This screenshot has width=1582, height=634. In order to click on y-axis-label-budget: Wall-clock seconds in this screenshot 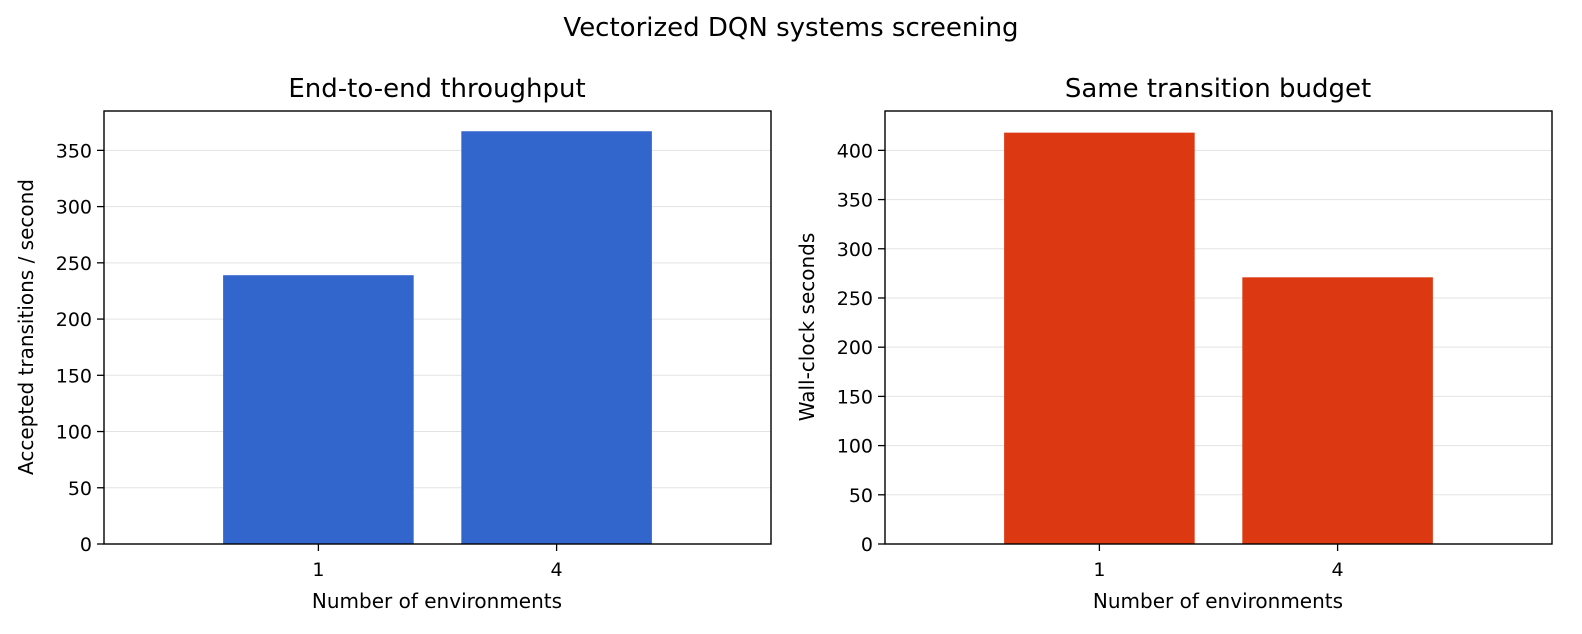, I will do `click(807, 327)`.